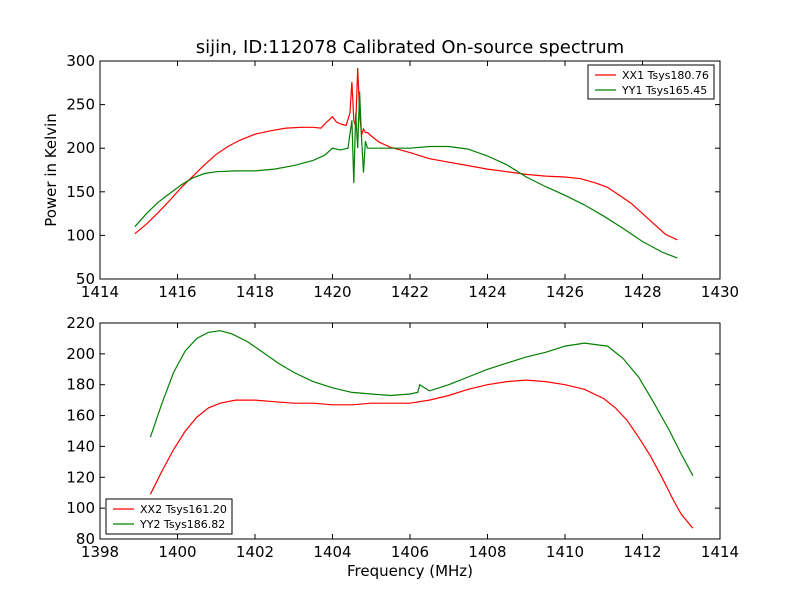 This screenshot has height=600, width=800. Describe the element at coordinates (720, 292) in the screenshot. I see `x-tick-label: 1430` at that location.